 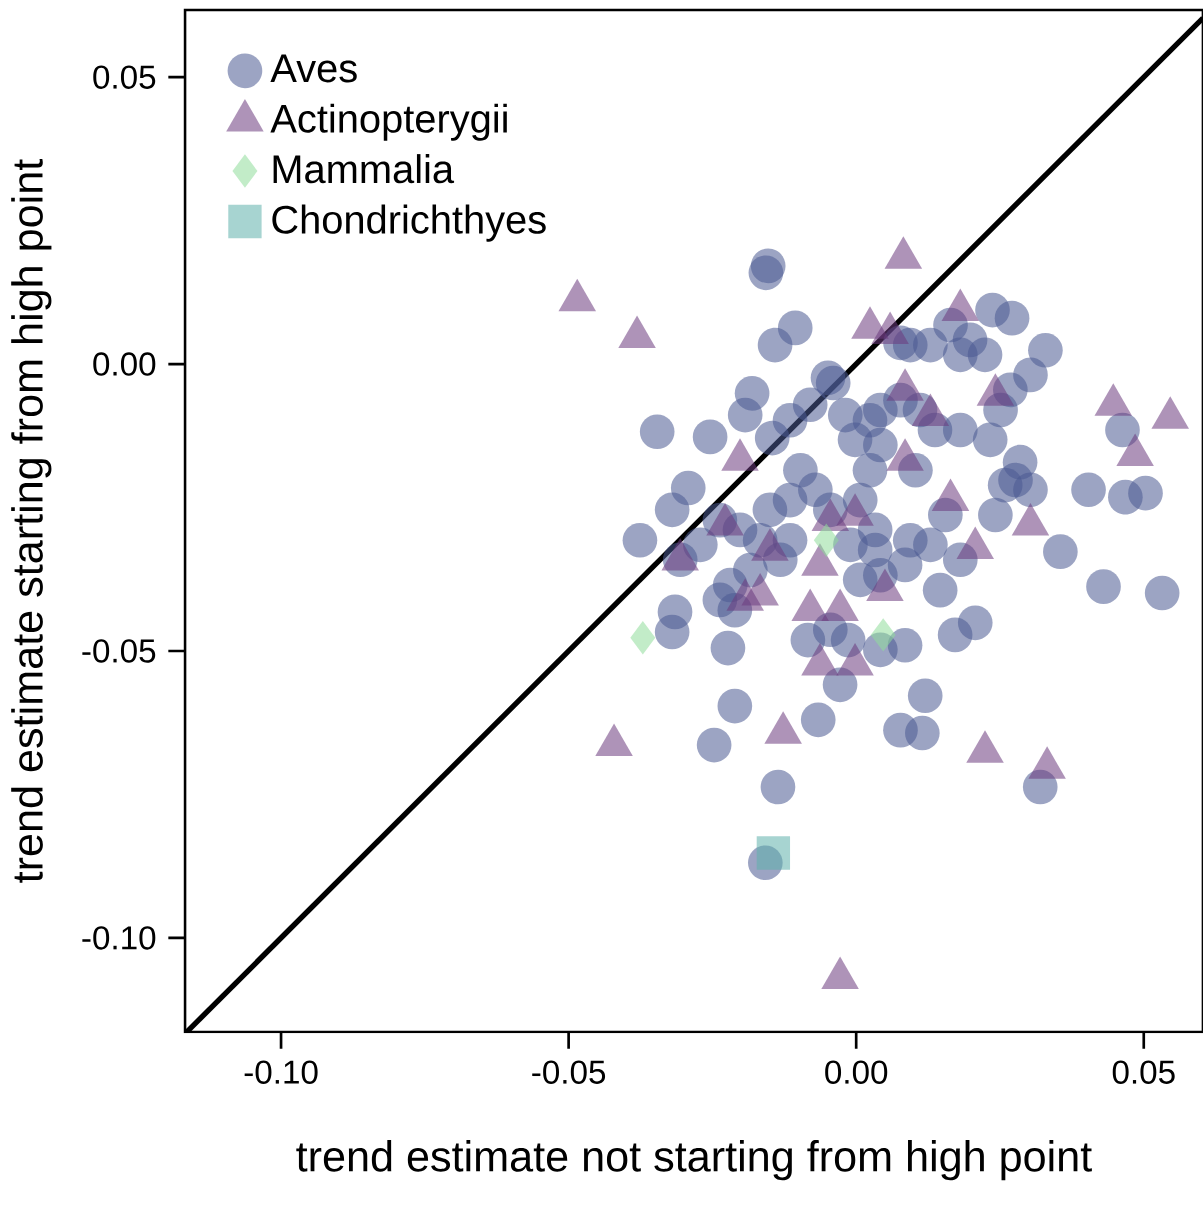 I want to click on legend-label: Actinopterygii, so click(x=388, y=122).